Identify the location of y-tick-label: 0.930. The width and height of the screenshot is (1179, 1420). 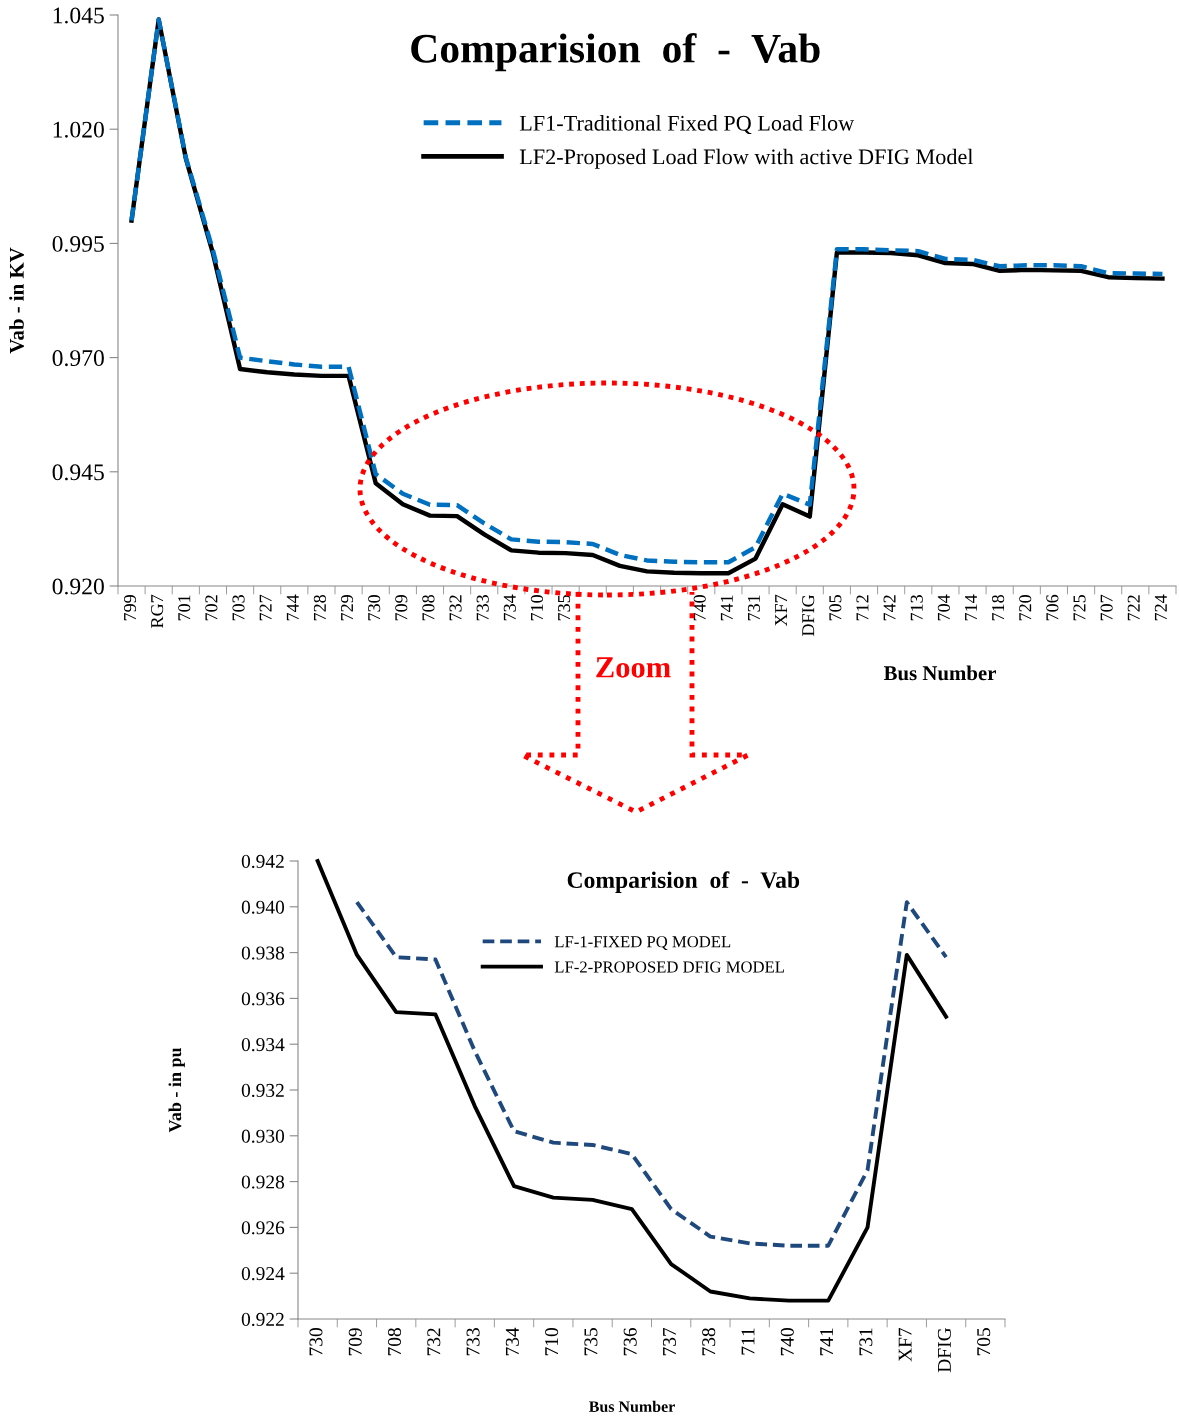
(263, 1136).